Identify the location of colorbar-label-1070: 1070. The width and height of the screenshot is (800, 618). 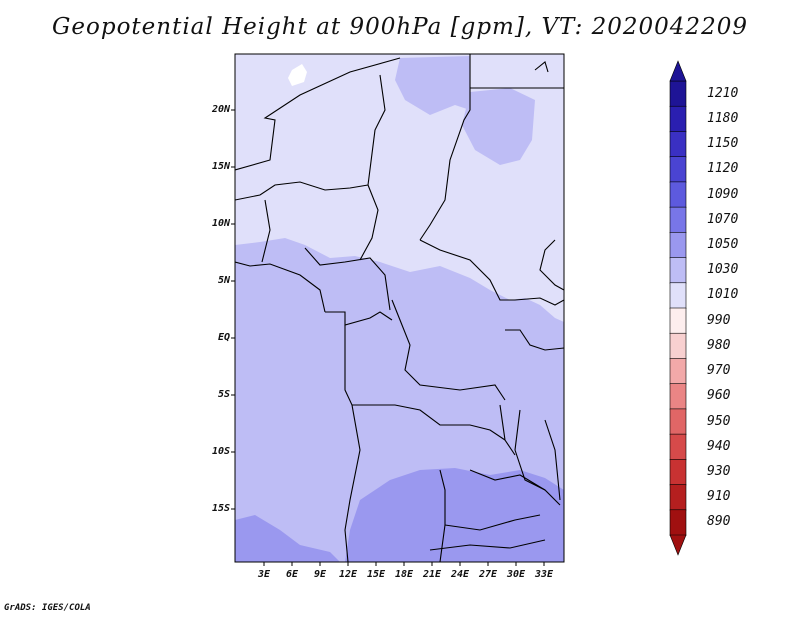
(723, 219).